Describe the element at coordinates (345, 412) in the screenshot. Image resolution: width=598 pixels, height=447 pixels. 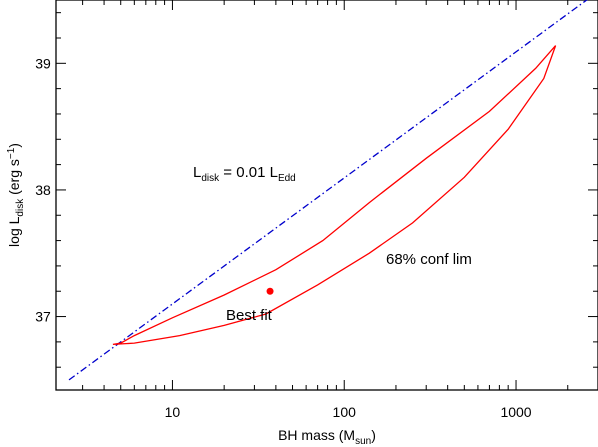
I see `x-tick-label: 100` at that location.